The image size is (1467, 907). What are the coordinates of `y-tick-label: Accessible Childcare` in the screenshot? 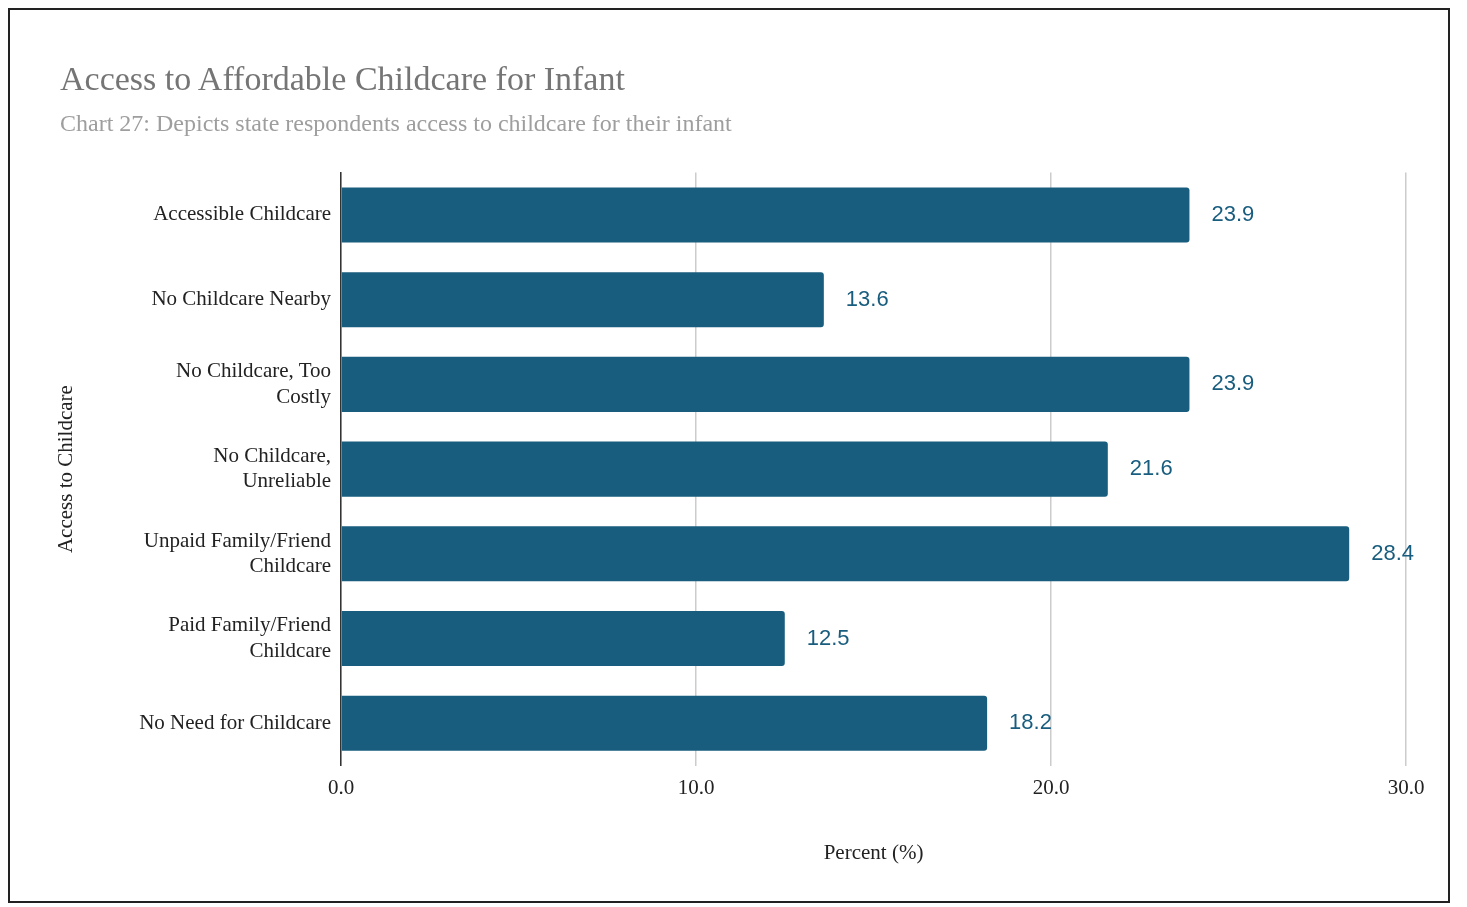 It's located at (242, 213).